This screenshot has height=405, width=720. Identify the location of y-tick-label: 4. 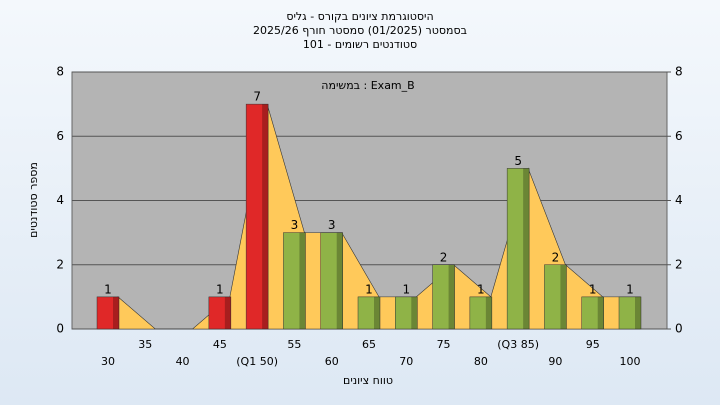
(60, 200).